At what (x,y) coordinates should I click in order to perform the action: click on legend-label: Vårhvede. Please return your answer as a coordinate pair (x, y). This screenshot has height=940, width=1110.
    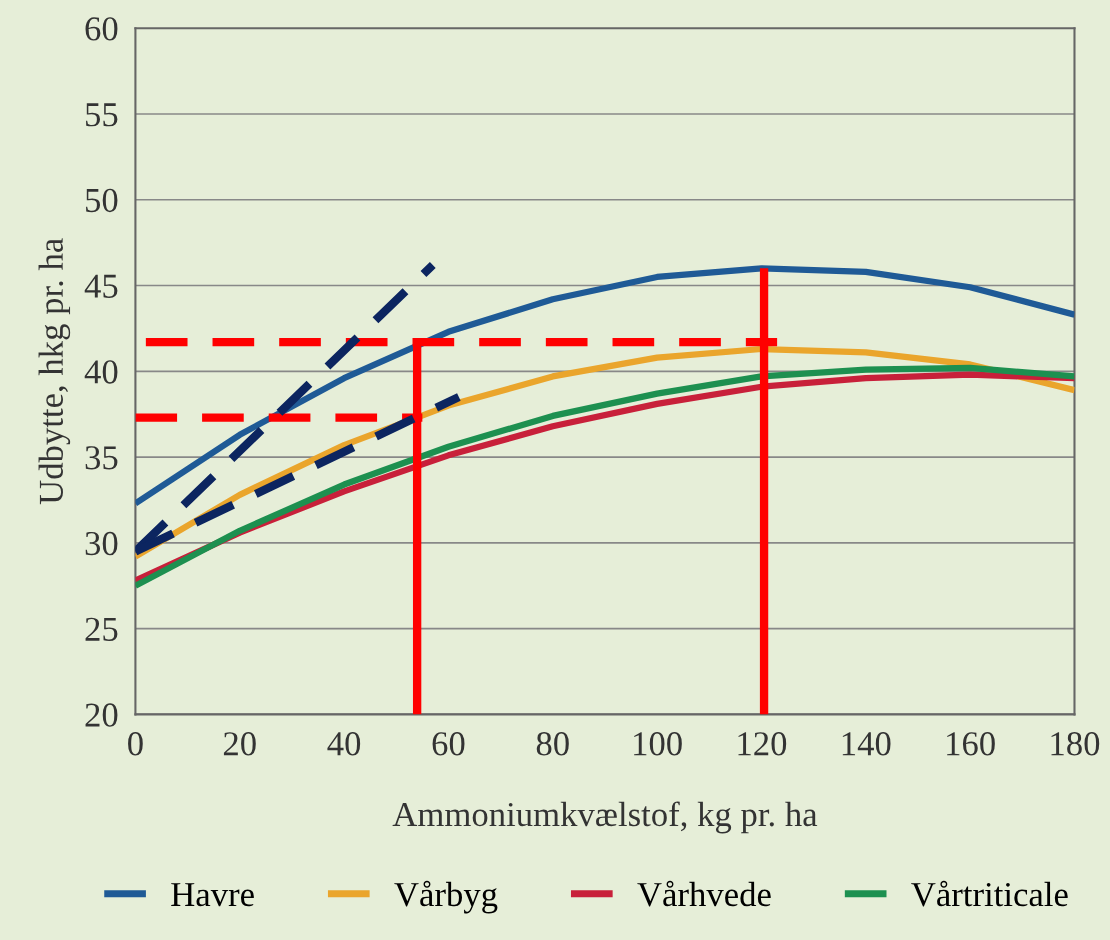
    Looking at the image, I should click on (704, 893).